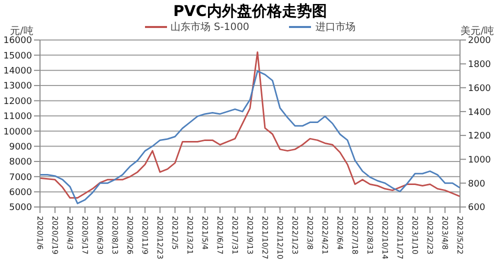 The width and height of the screenshot is (500, 265). Describe the element at coordinates (480, 137) in the screenshot. I see `y2-tick-label: 1200` at that location.